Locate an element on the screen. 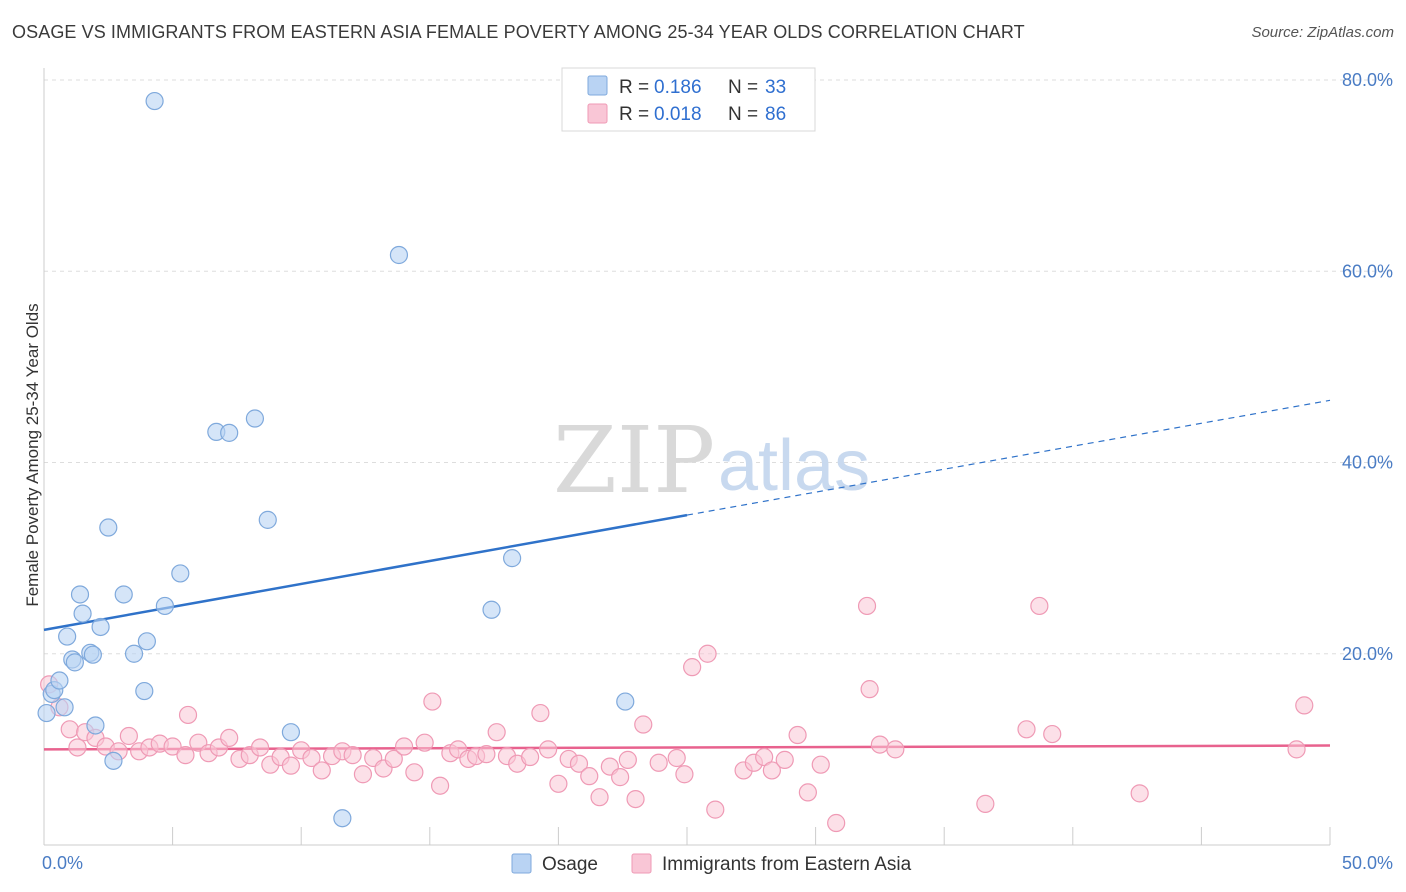 The image size is (1406, 892). legend-imm-swatch is located at coordinates (597, 113).